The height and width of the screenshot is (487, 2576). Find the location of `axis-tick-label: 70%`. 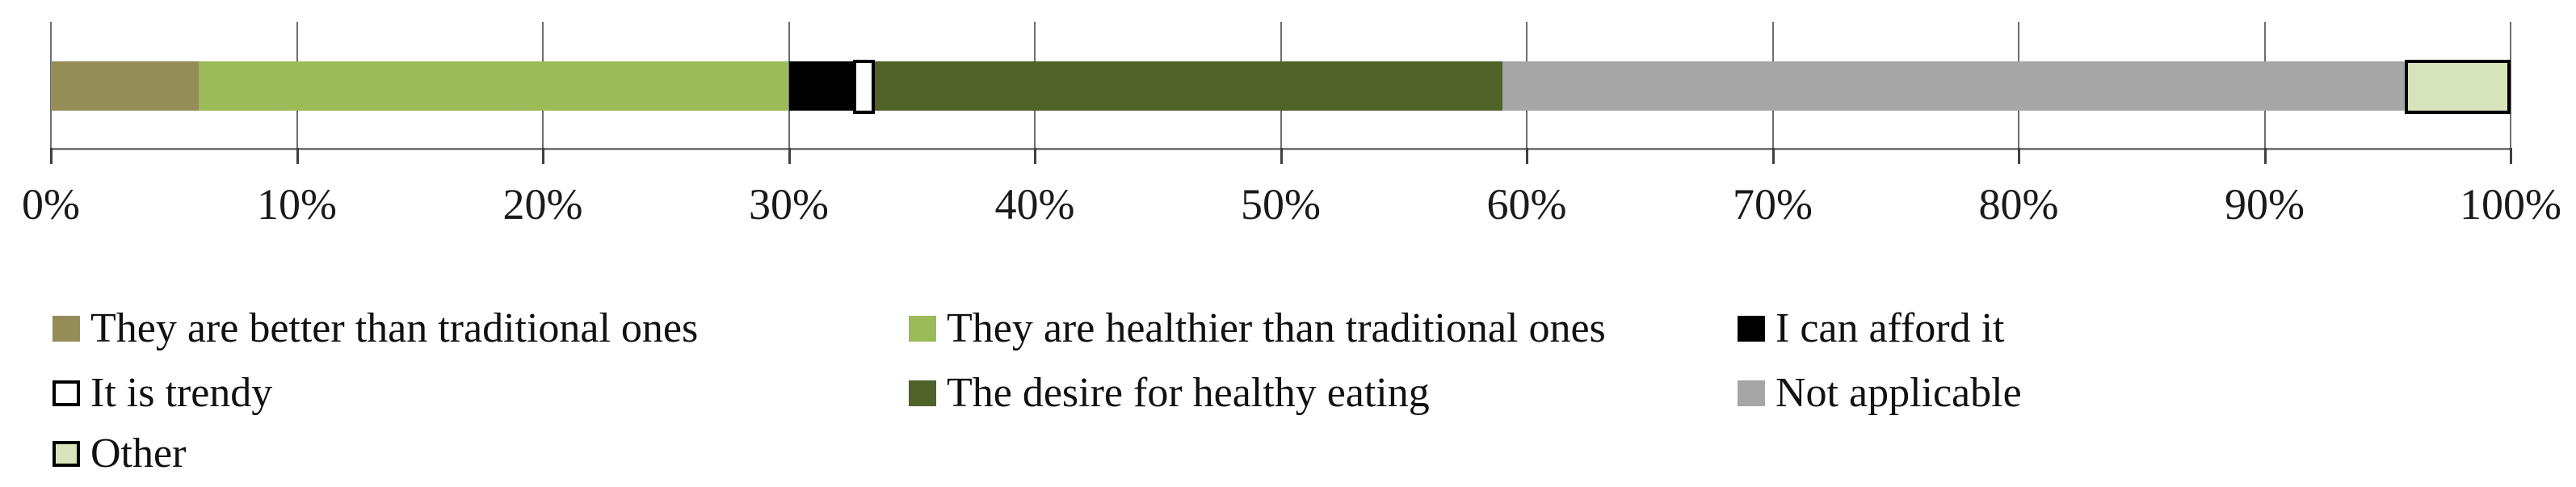

axis-tick-label: 70% is located at coordinates (1773, 204).